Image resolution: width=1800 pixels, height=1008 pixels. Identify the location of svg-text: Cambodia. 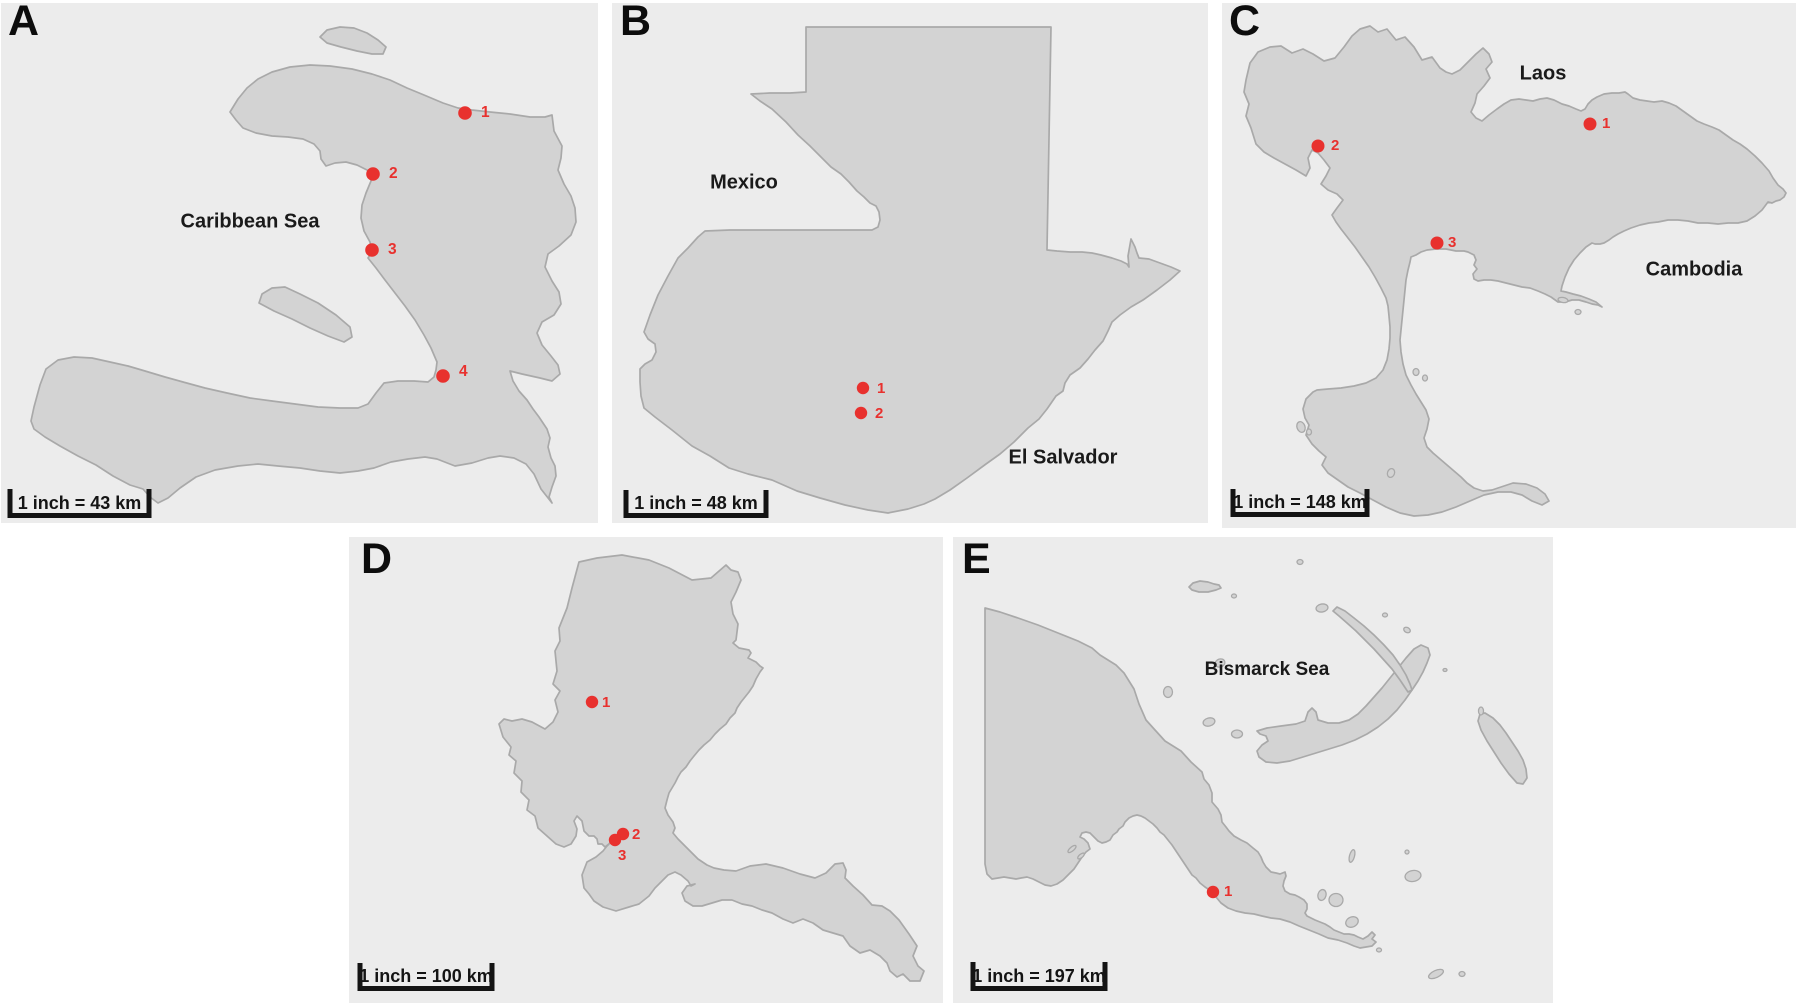
(1695, 269).